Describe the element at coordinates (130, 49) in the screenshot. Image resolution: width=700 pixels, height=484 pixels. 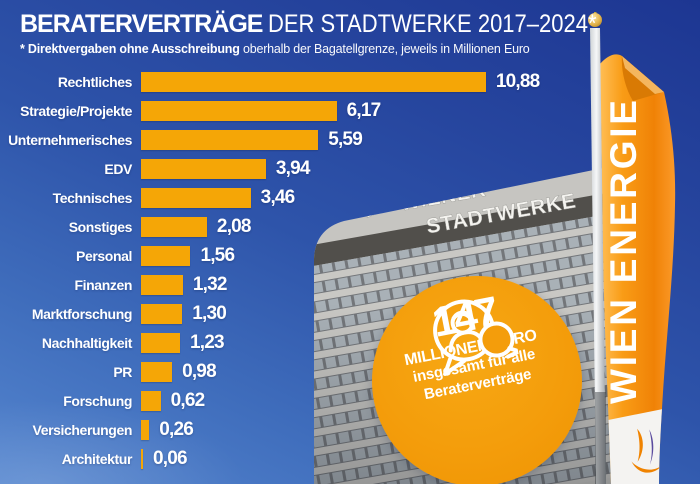
I see `page-subtitle-bold: * Direktvergaben ohne Ausschreibung` at that location.